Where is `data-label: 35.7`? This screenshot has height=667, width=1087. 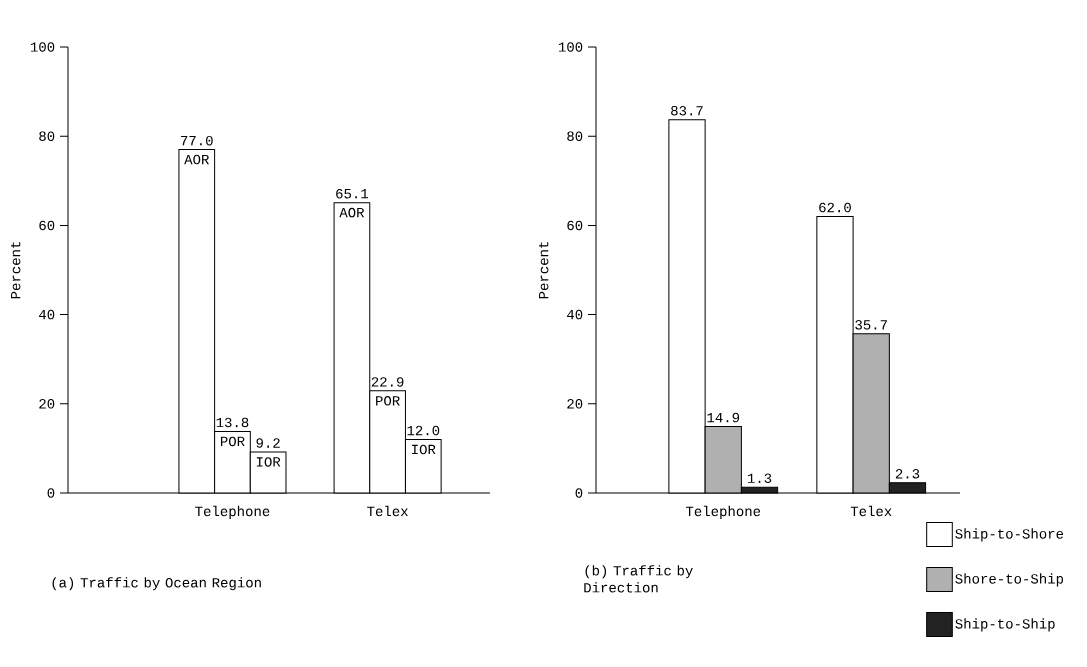
data-label: 35.7 is located at coordinates (871, 325).